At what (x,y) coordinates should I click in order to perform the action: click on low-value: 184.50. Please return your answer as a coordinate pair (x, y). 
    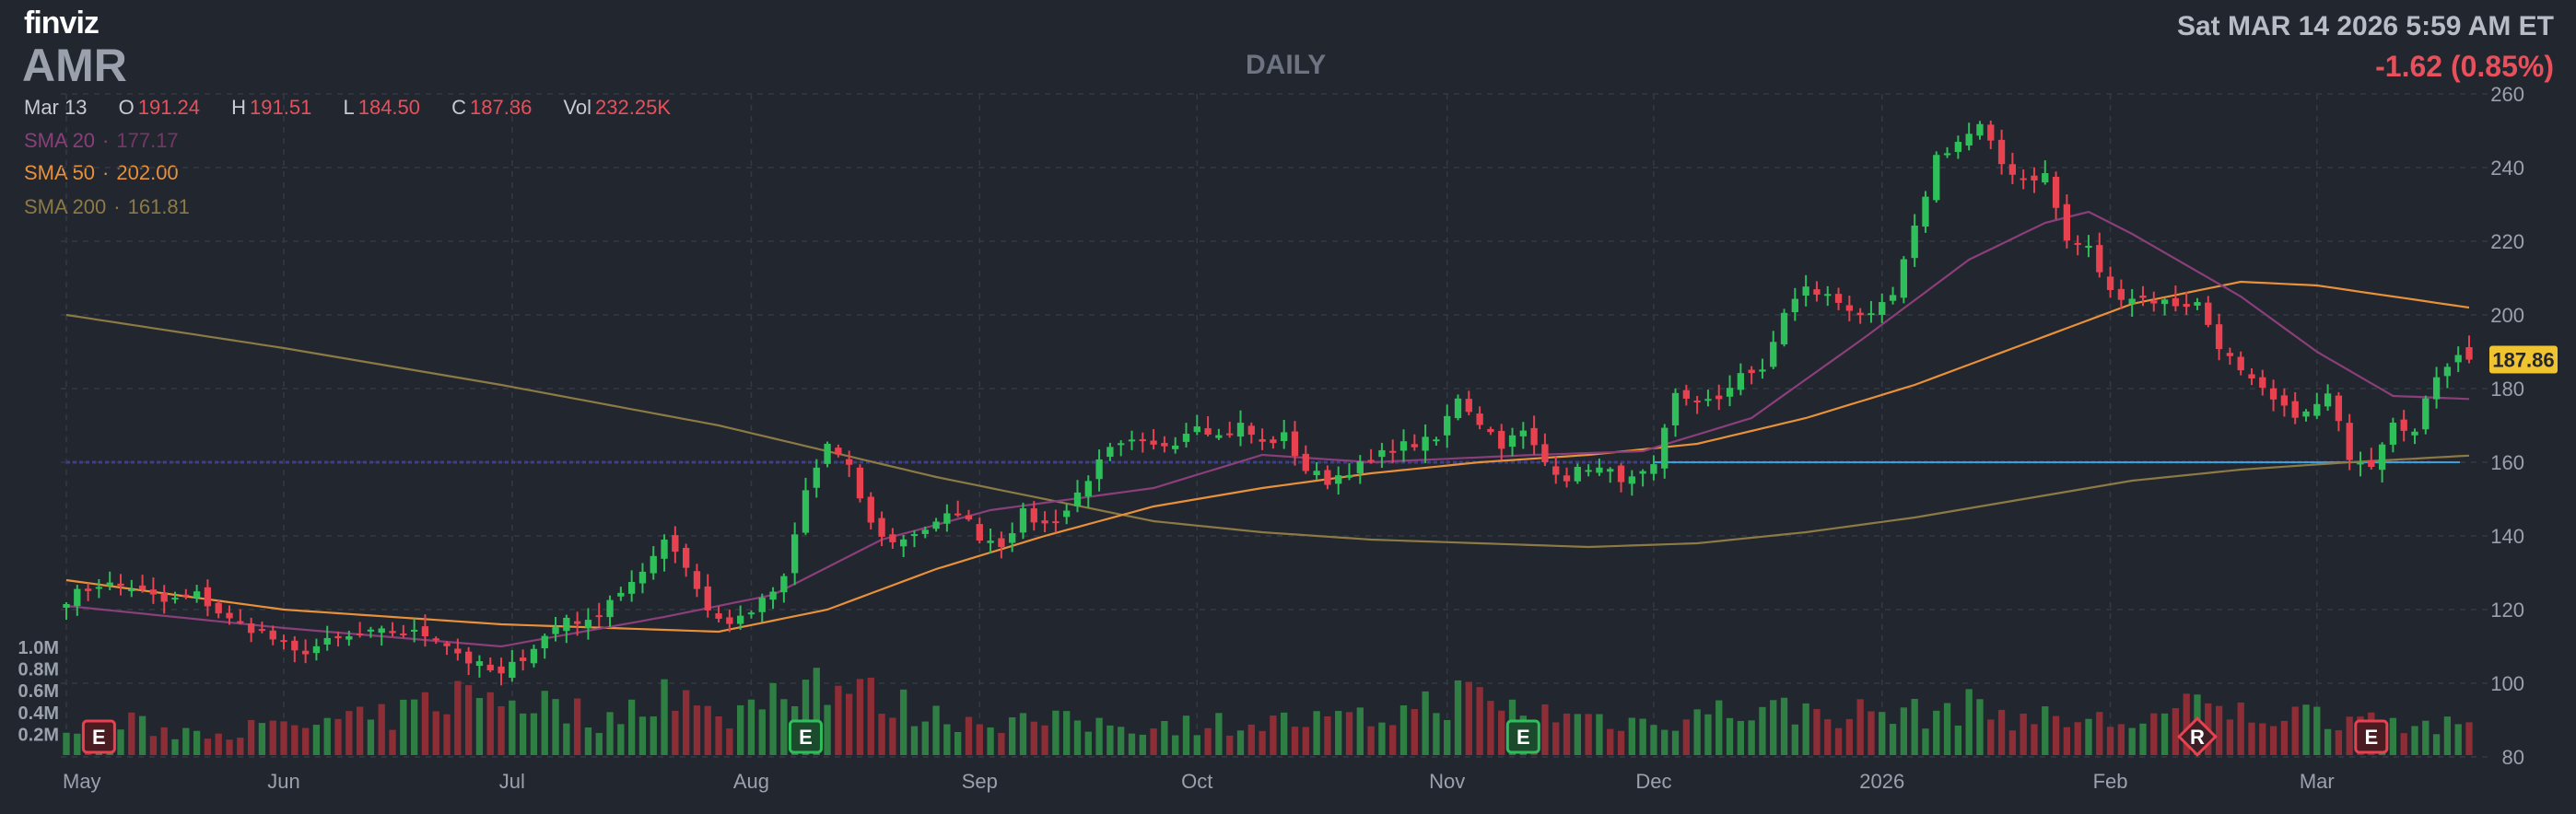
    Looking at the image, I should click on (389, 107).